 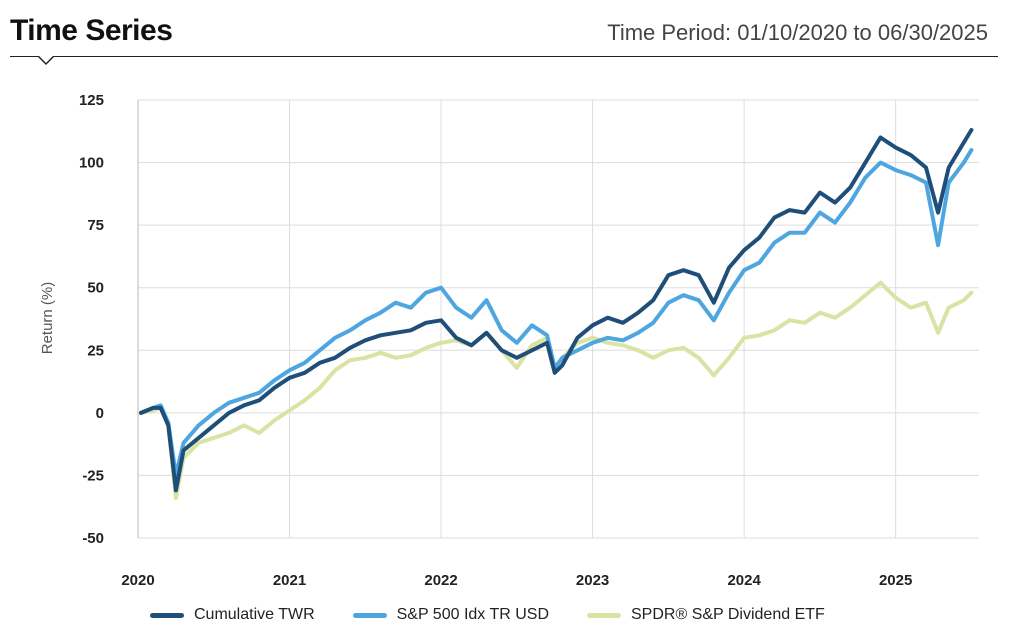 I want to click on time-period-label: Time Period: 01/10/2020 to 06/30/2025, so click(x=797, y=32).